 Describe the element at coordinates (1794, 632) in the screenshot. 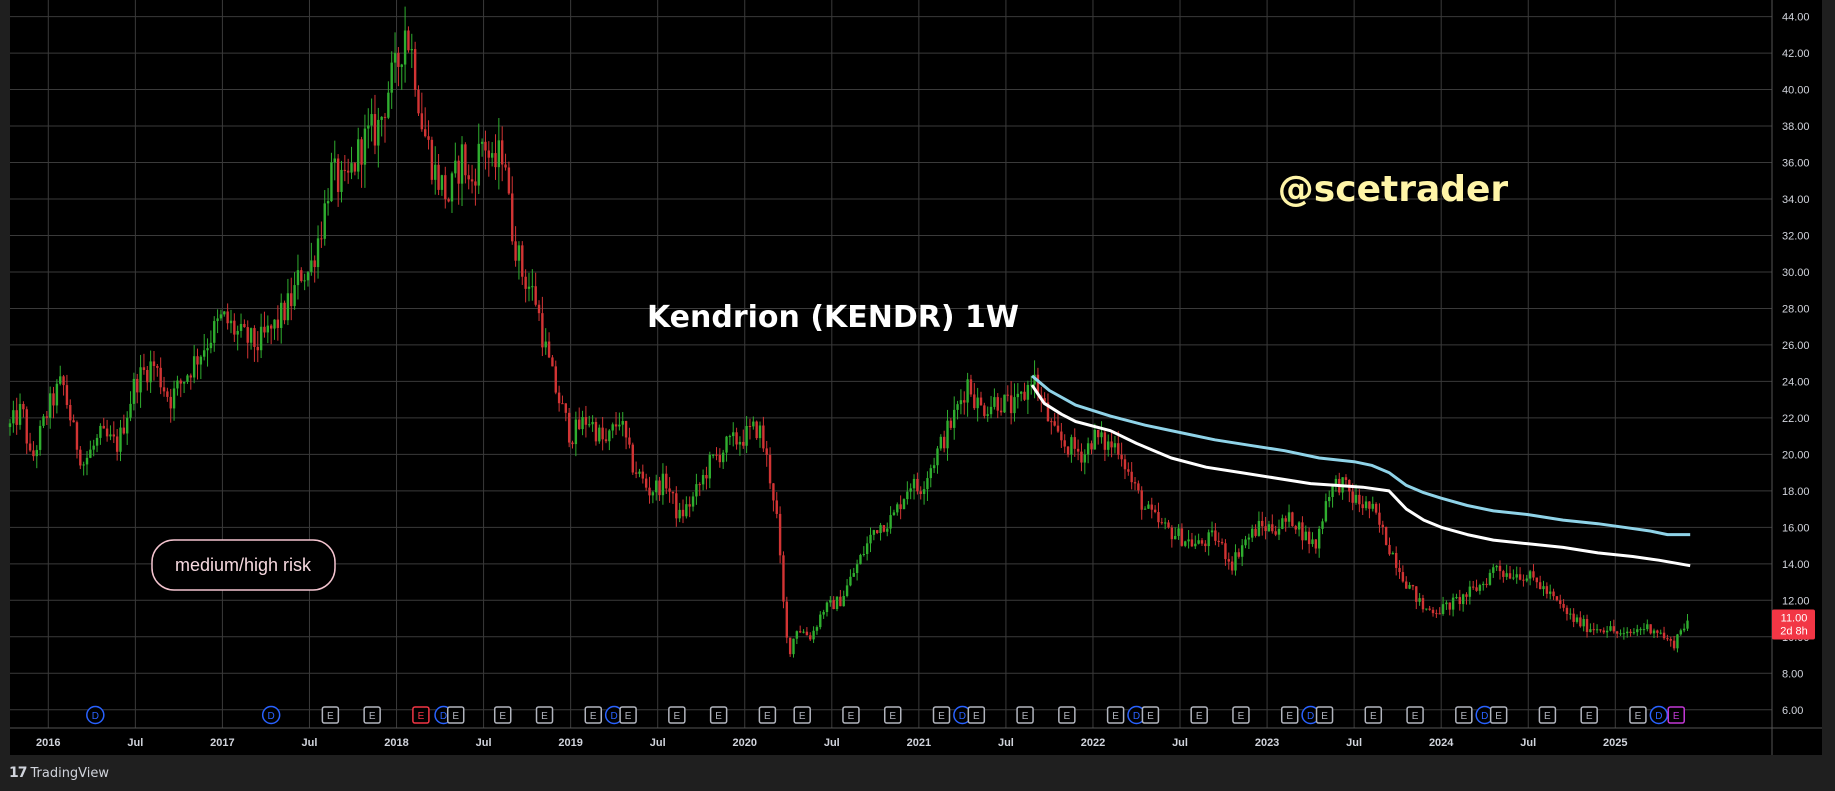

I see `last-price-countdown: 2d 8h` at that location.